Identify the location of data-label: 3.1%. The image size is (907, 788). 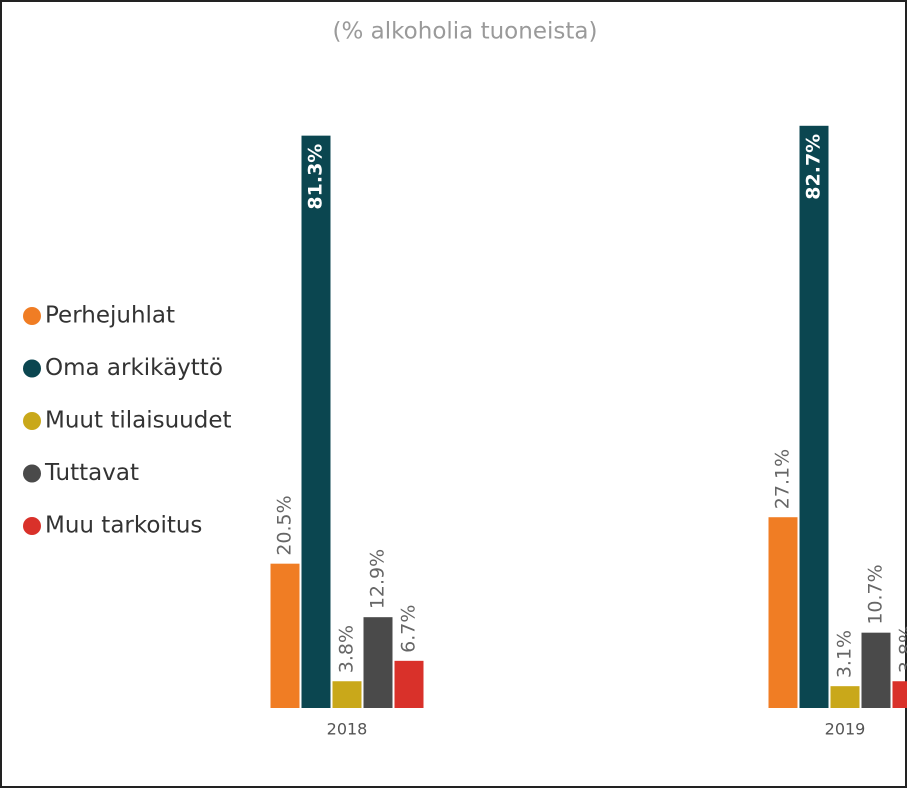
(845, 654).